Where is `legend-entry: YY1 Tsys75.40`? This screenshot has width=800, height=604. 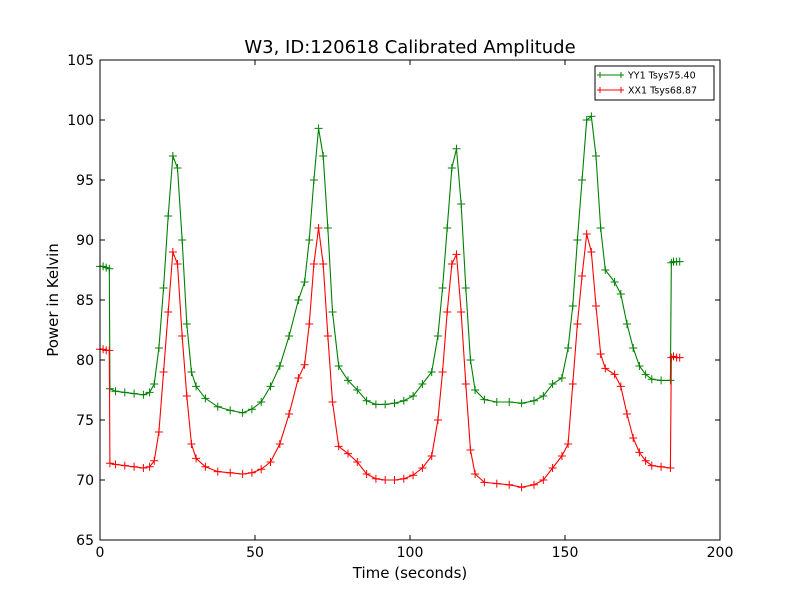
legend-entry: YY1 Tsys75.40 is located at coordinates (646, 76).